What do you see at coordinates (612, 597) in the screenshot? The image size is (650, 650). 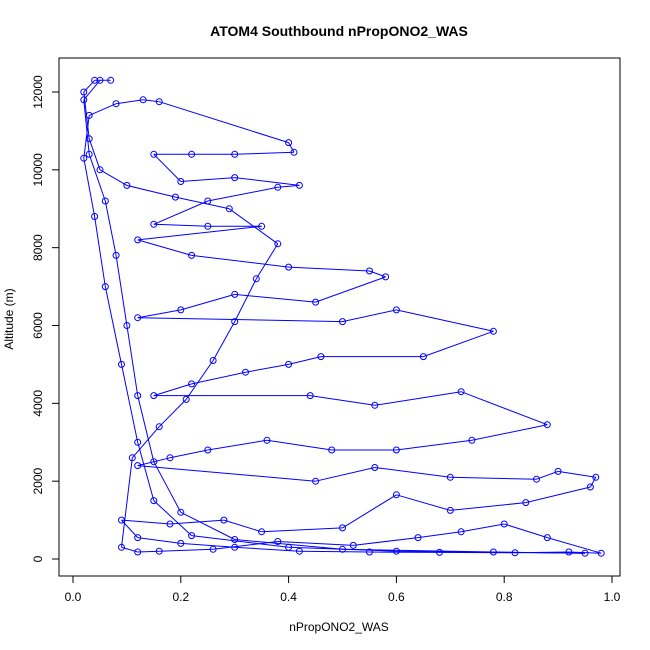 I see `x-tick-label: 1.0` at bounding box center [612, 597].